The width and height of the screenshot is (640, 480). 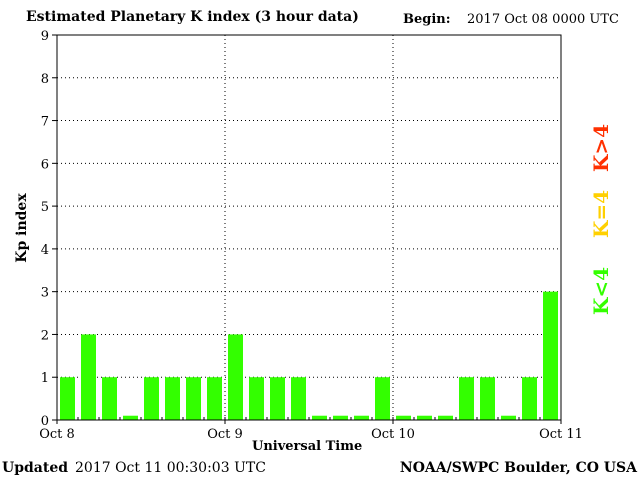 I want to click on x-tick-label: Oct 10, so click(x=393, y=434).